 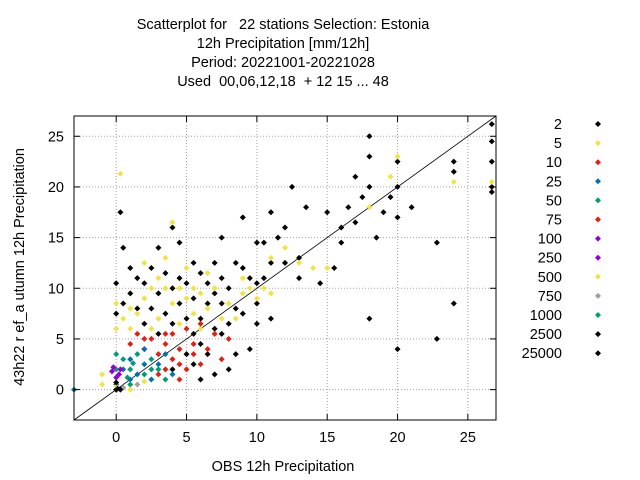 What do you see at coordinates (569, 240) in the screenshot?
I see `legend-entry: 100` at bounding box center [569, 240].